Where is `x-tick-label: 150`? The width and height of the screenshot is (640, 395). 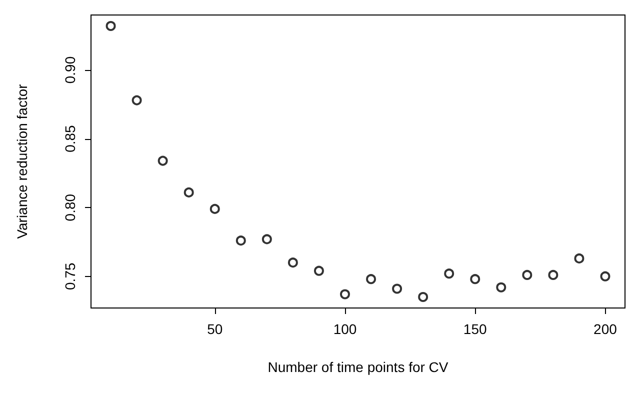 x-tick-label: 150 is located at coordinates (475, 329).